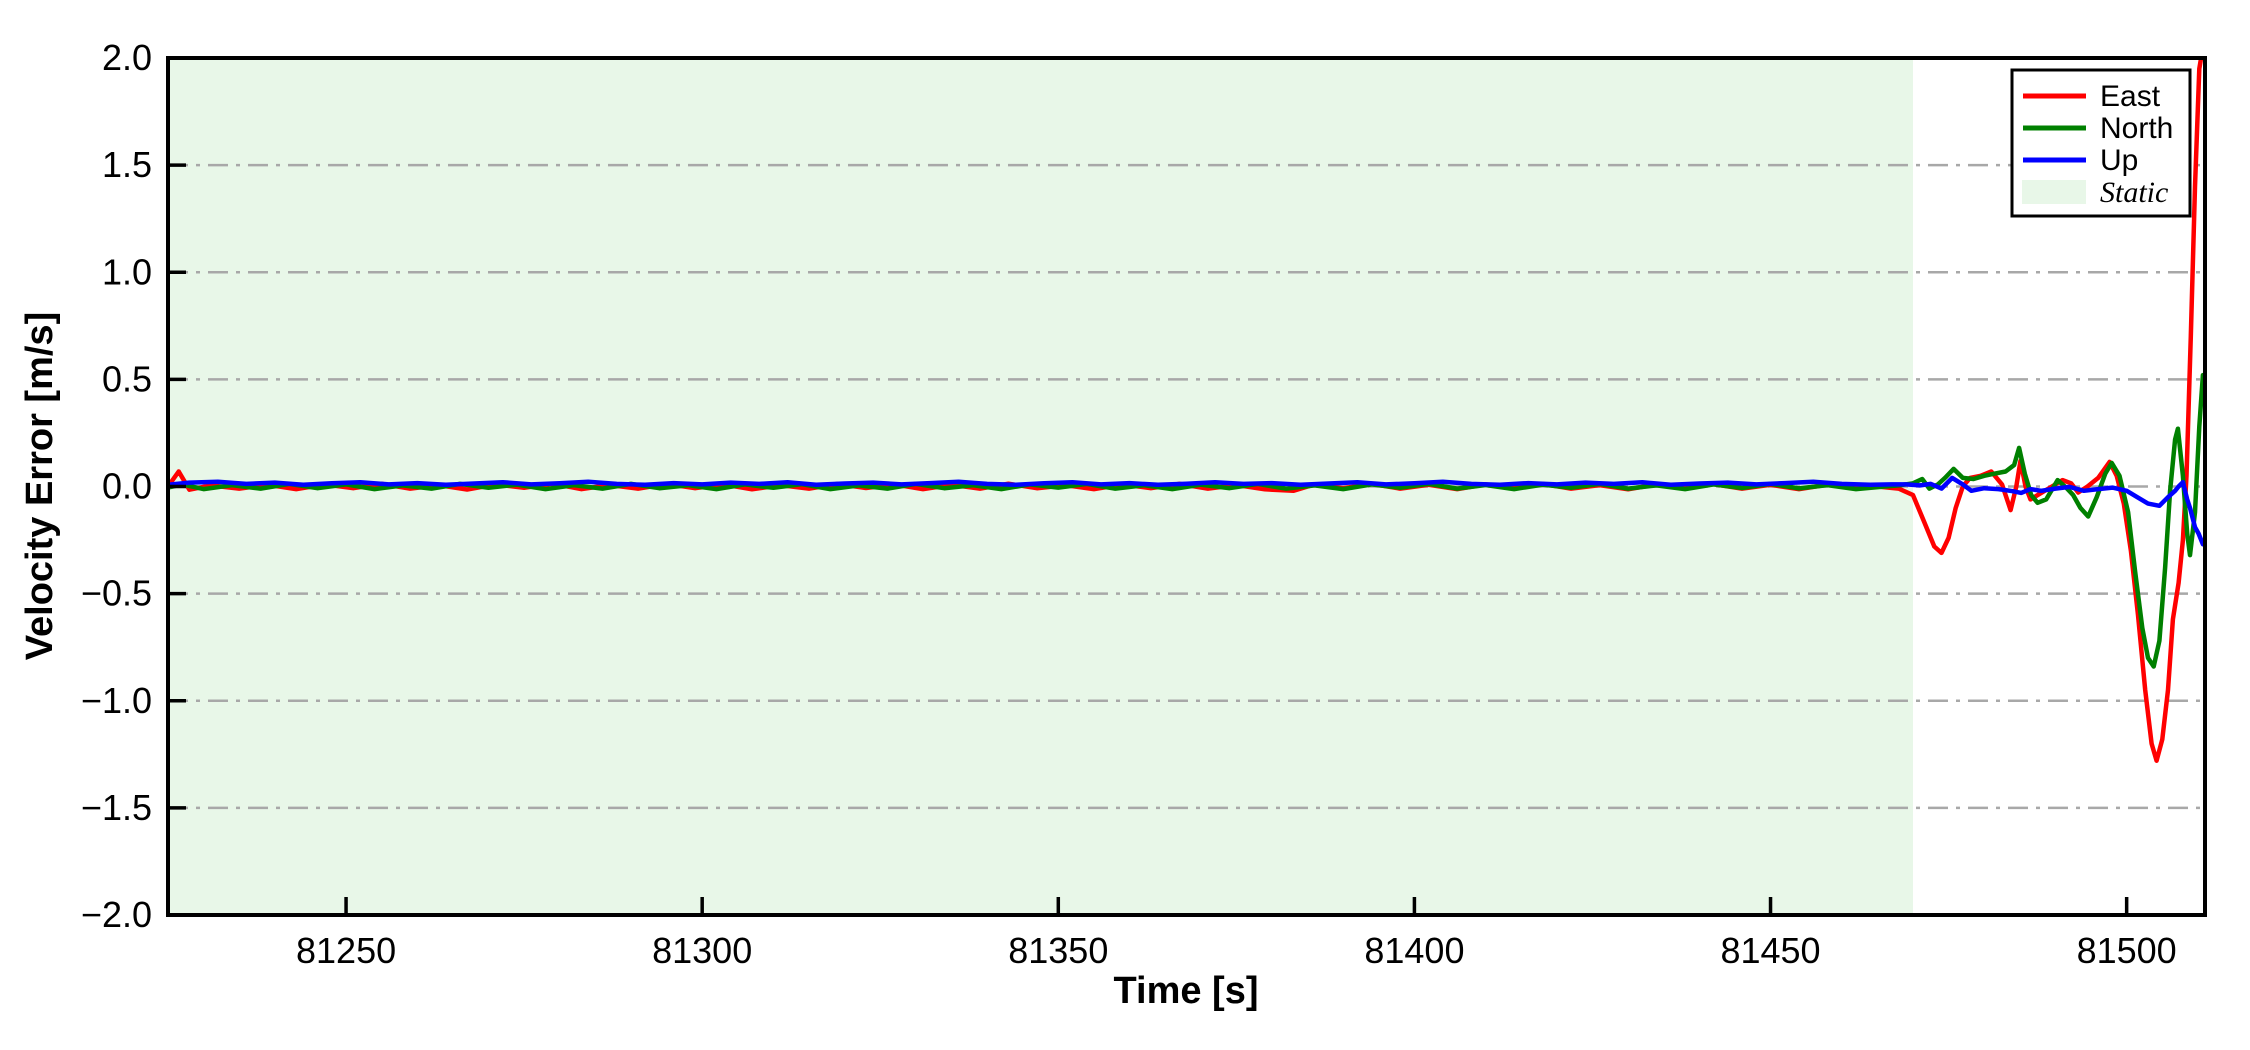 This screenshot has height=1050, width=2250. Describe the element at coordinates (116, 914) in the screenshot. I see `y-tick-label: −2.0` at that location.